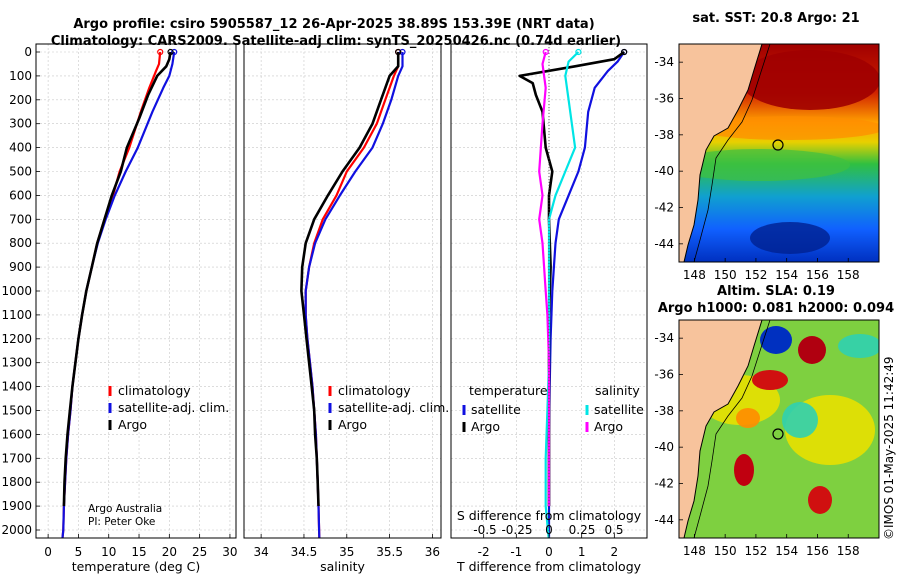 The width and height of the screenshot is (900, 580). I want to click on sst-green-patch, so click(764, 165).